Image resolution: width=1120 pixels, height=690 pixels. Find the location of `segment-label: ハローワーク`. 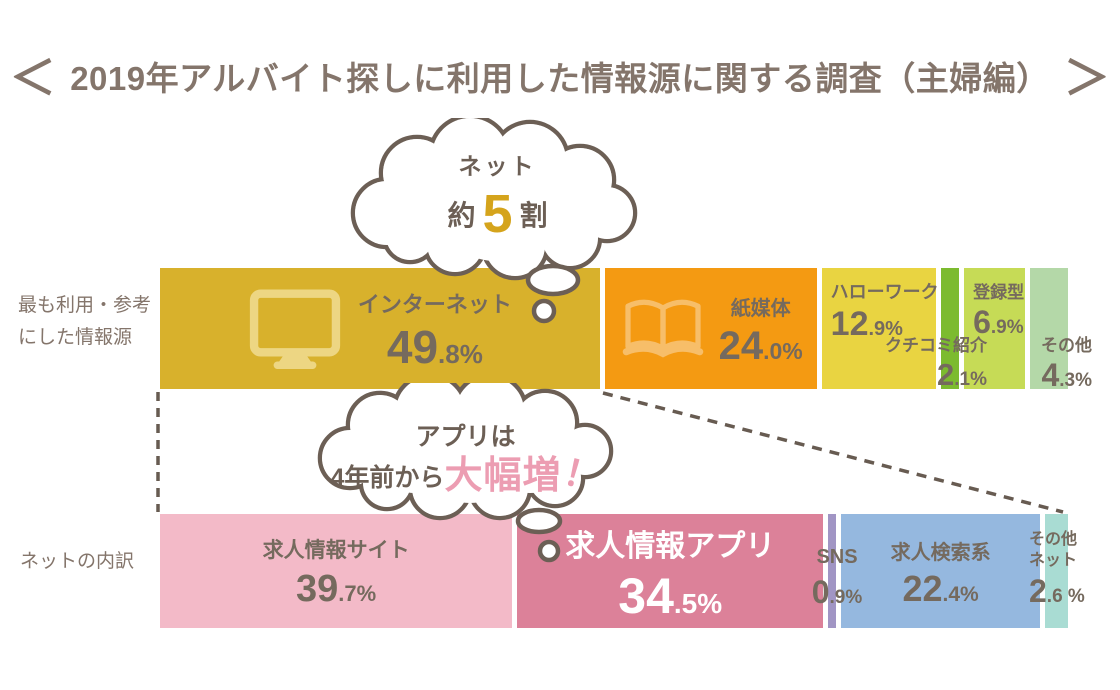

segment-label: ハローワーク is located at coordinates (884, 292).